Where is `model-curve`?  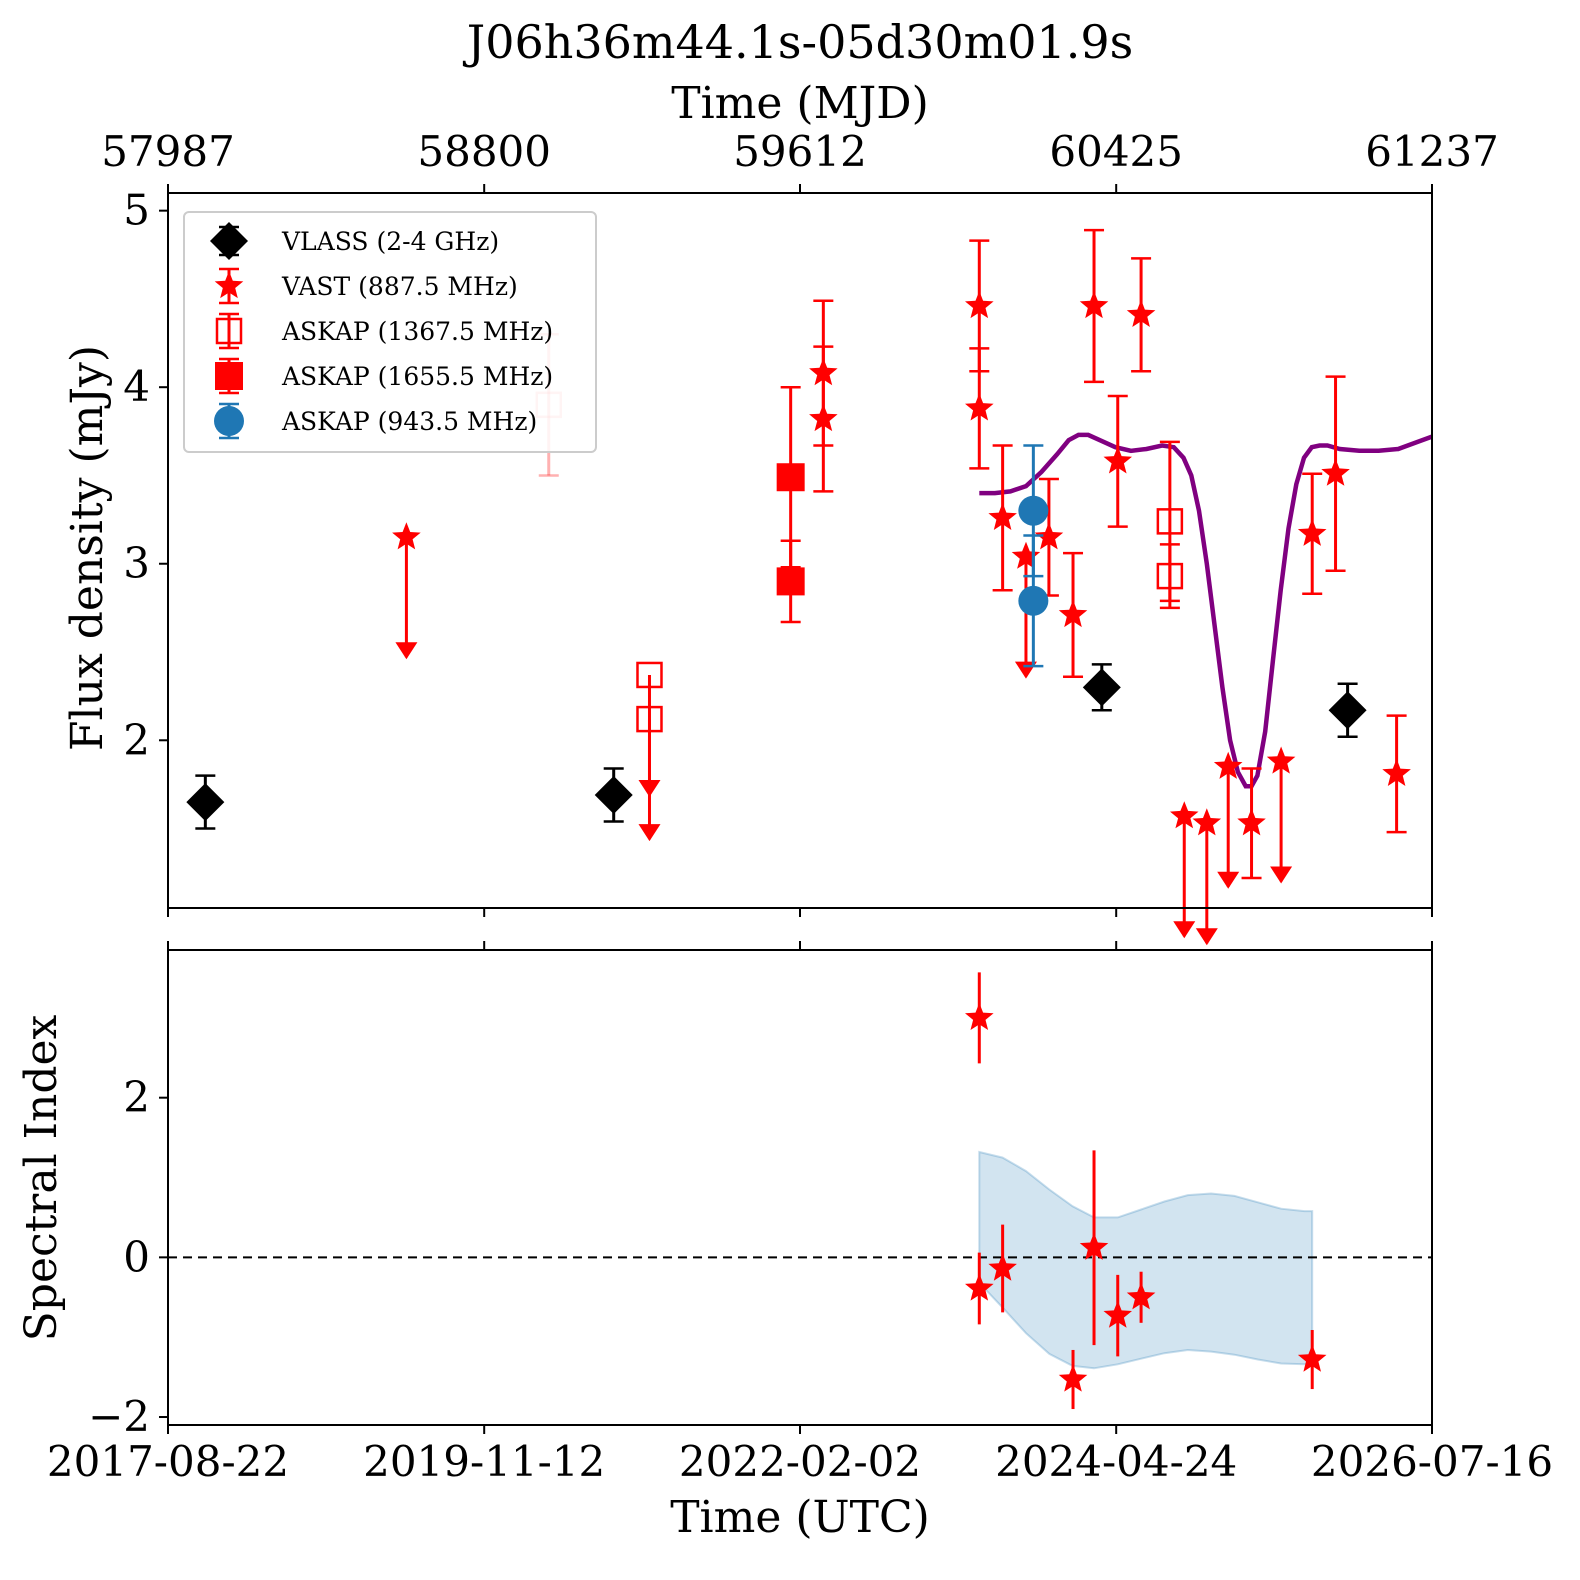
model-curve is located at coordinates (1206, 610).